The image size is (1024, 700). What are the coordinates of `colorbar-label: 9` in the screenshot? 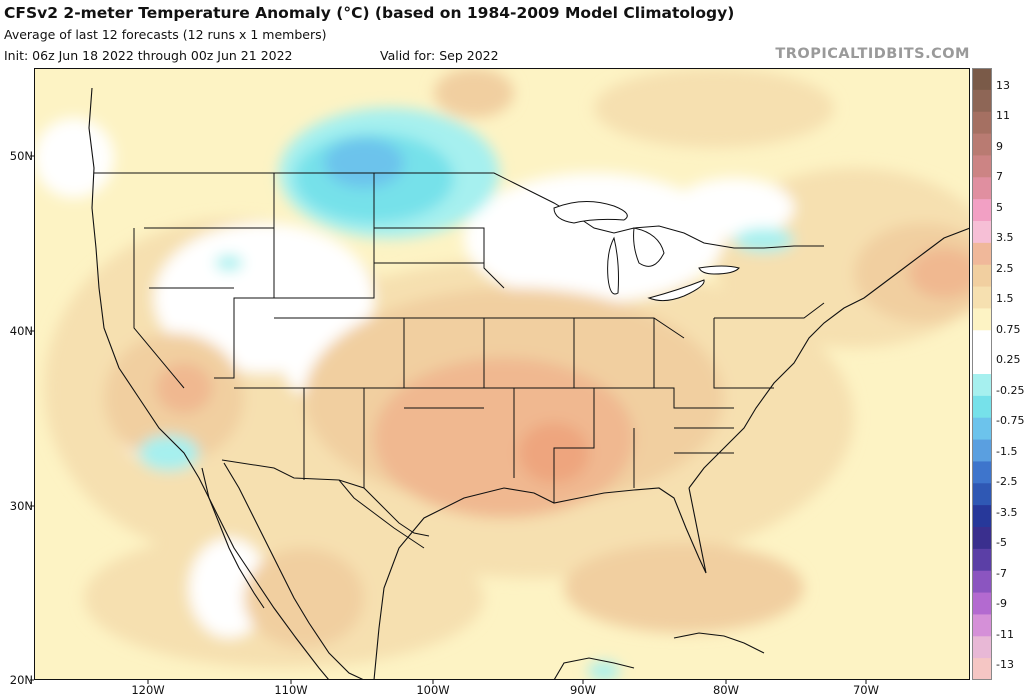 It's located at (999, 146).